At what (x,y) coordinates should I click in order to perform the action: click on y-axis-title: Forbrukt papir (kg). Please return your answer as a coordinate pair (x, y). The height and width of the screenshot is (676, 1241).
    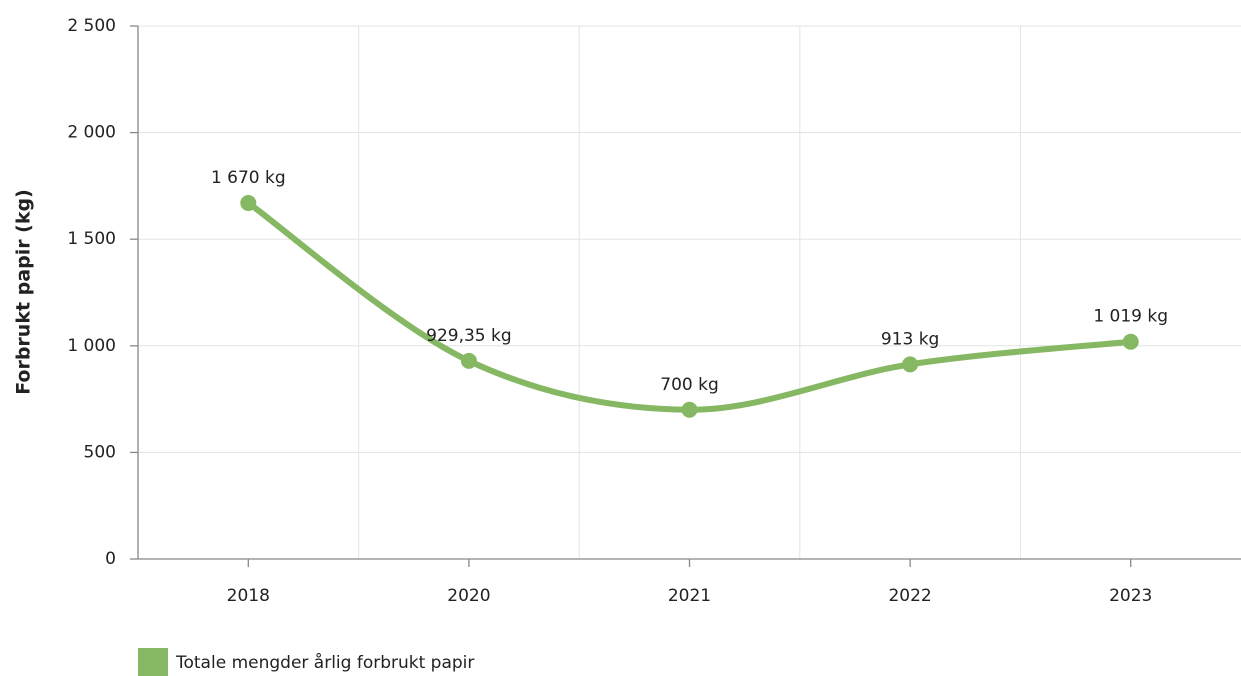
    Looking at the image, I should click on (24, 292).